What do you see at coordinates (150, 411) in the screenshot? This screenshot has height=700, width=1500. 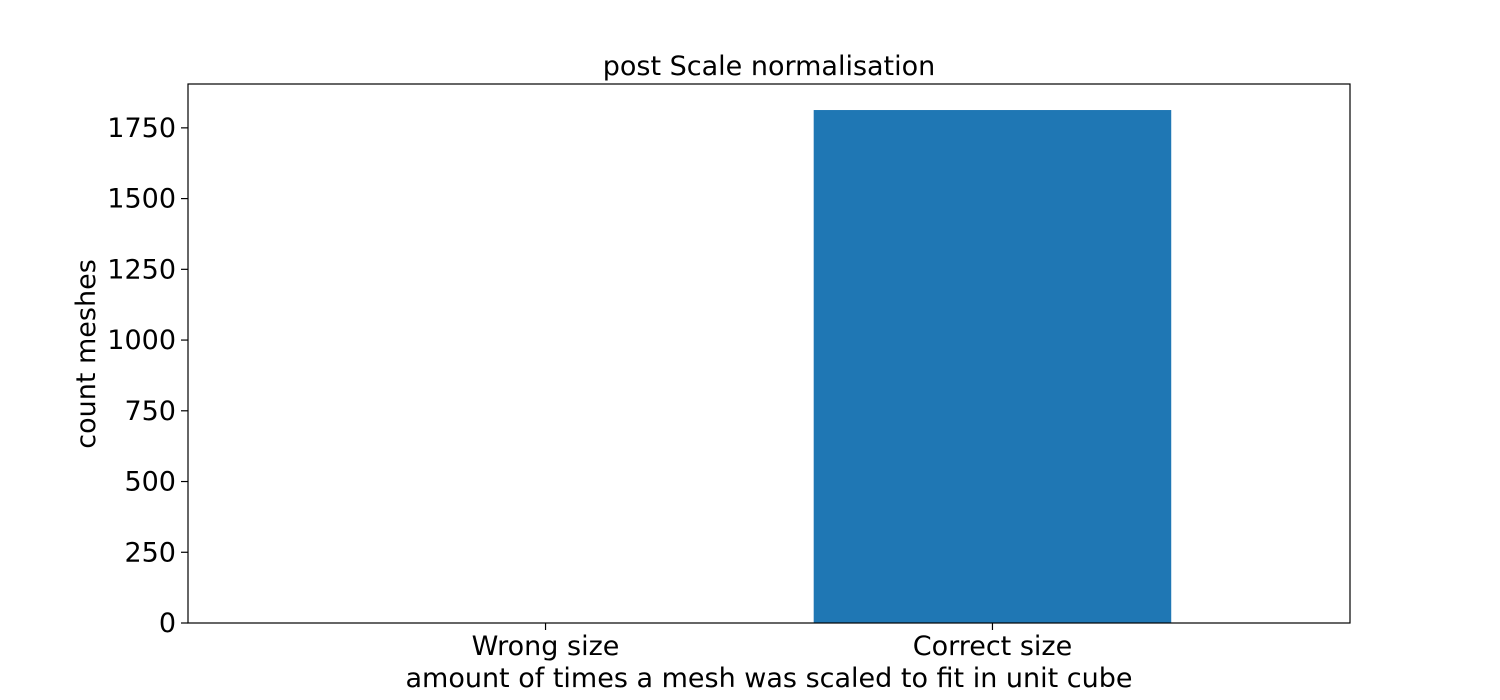 I see `y-tick-label: 750` at bounding box center [150, 411].